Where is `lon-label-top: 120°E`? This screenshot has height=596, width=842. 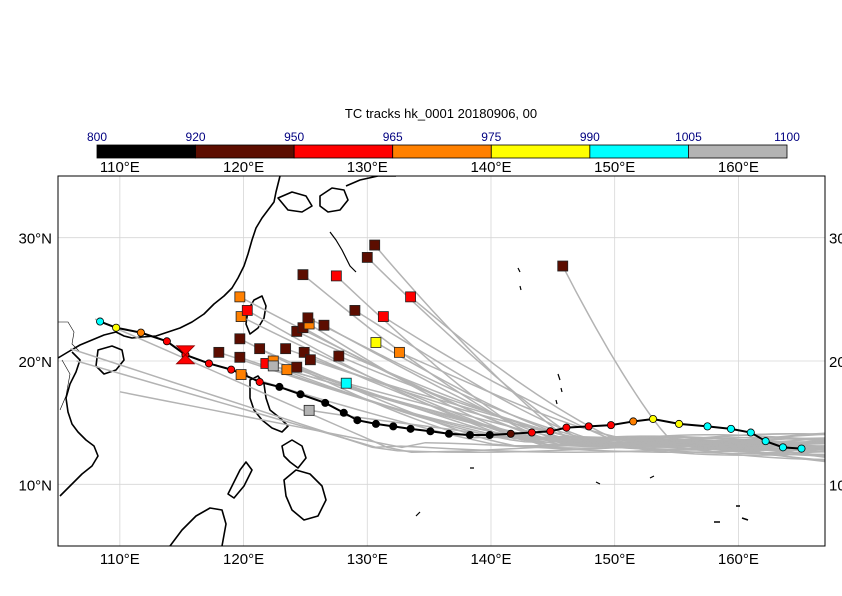
lon-label-top: 120°E is located at coordinates (243, 167).